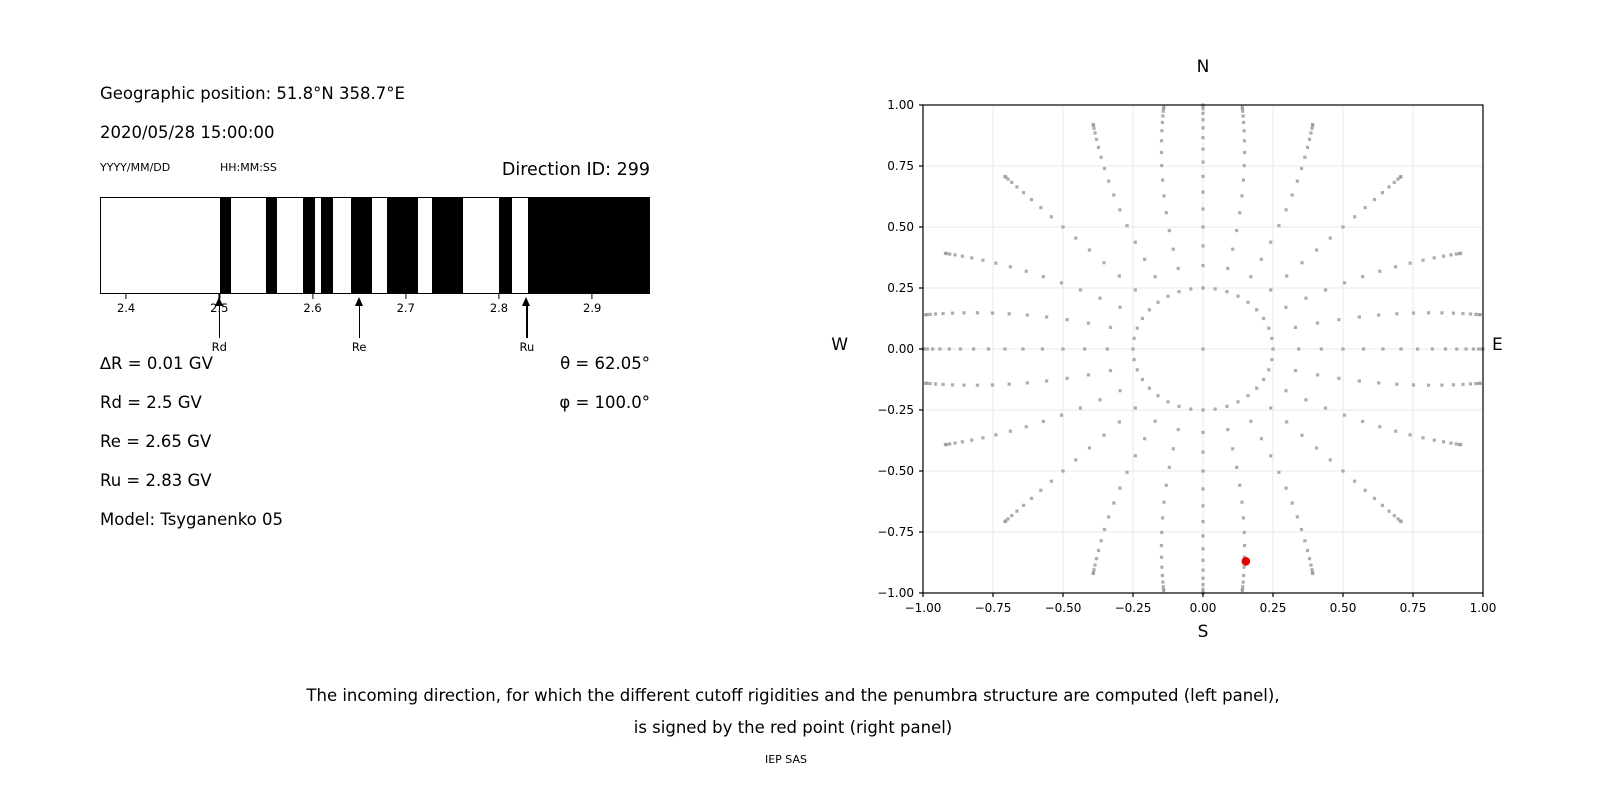 This screenshot has width=1600, height=800. What do you see at coordinates (923, 608) in the screenshot?
I see `x-axis-tick-label: −1.00` at bounding box center [923, 608].